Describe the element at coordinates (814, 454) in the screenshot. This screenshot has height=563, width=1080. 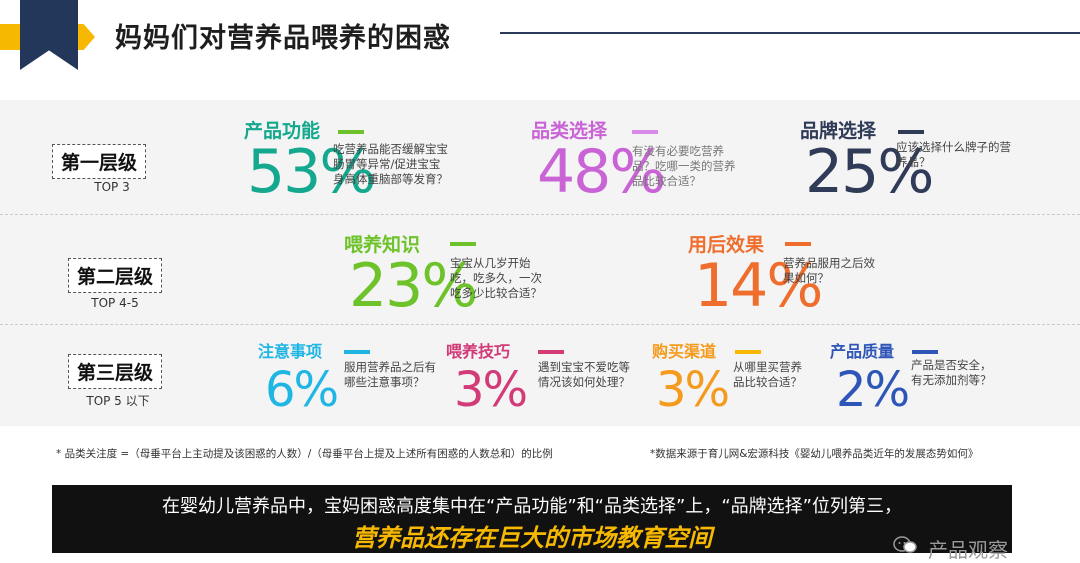
I see `footnote-source: *数据来源于育儿网&宏源科技《婴幼儿喂养品类近年的发展态势如何》` at that location.